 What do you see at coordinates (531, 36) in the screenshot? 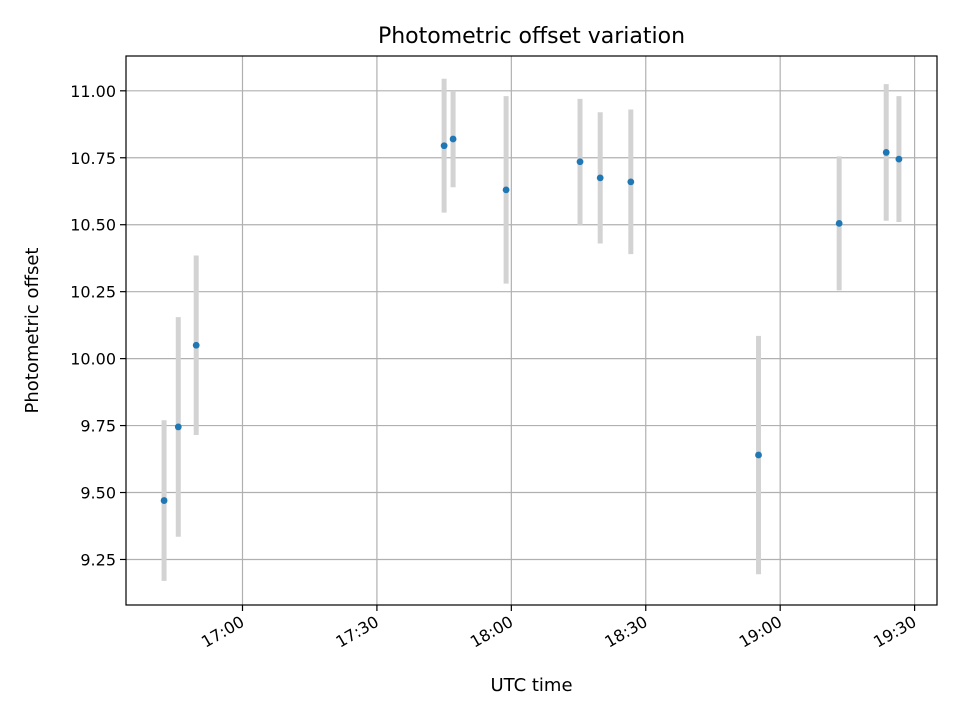
I see `chart-title: Photometric offset variation` at bounding box center [531, 36].